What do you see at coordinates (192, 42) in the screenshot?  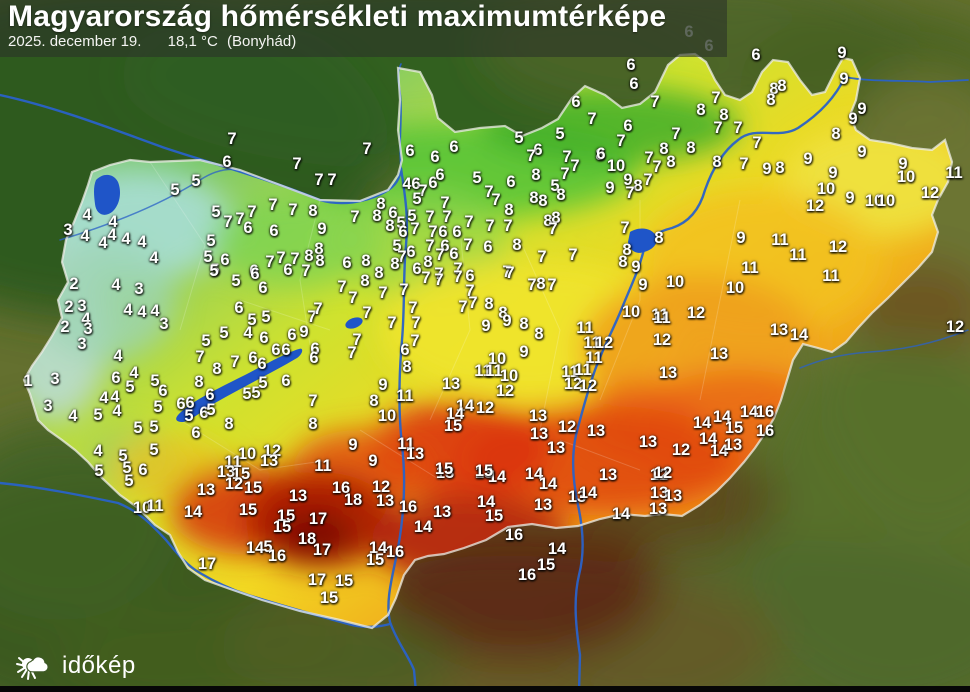 I see `max-temperature-value: 18,1 °C` at bounding box center [192, 42].